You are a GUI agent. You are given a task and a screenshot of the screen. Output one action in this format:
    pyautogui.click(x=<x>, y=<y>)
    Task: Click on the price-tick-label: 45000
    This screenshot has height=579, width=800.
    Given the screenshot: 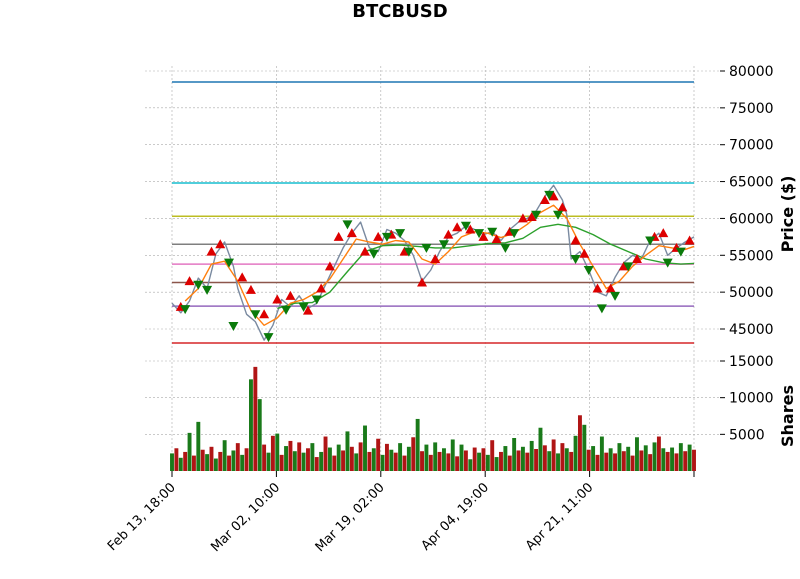 What is the action you would take?
    pyautogui.click(x=751, y=330)
    